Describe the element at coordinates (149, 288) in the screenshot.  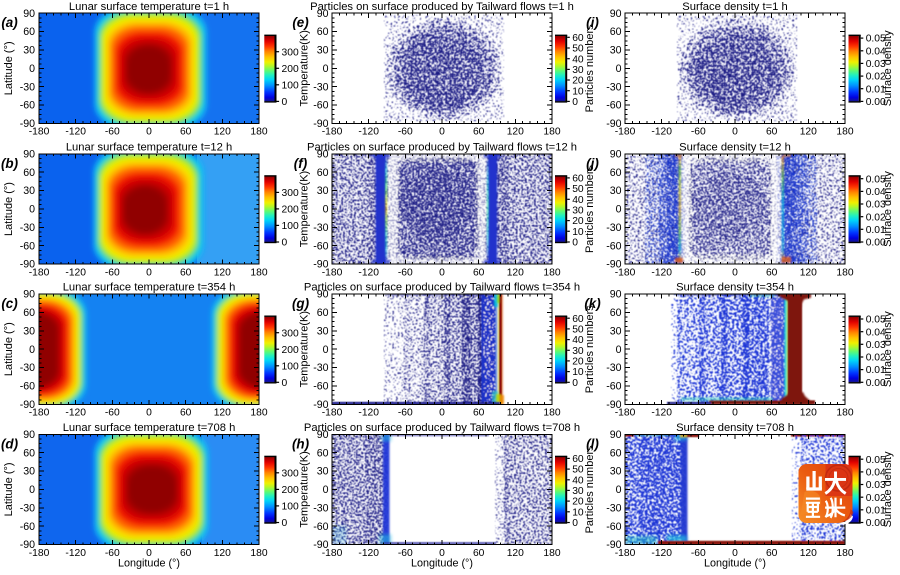
I see `svg-text:Lunar surface temperature t=35: Lunar surface temperature t=354 h` at that location.